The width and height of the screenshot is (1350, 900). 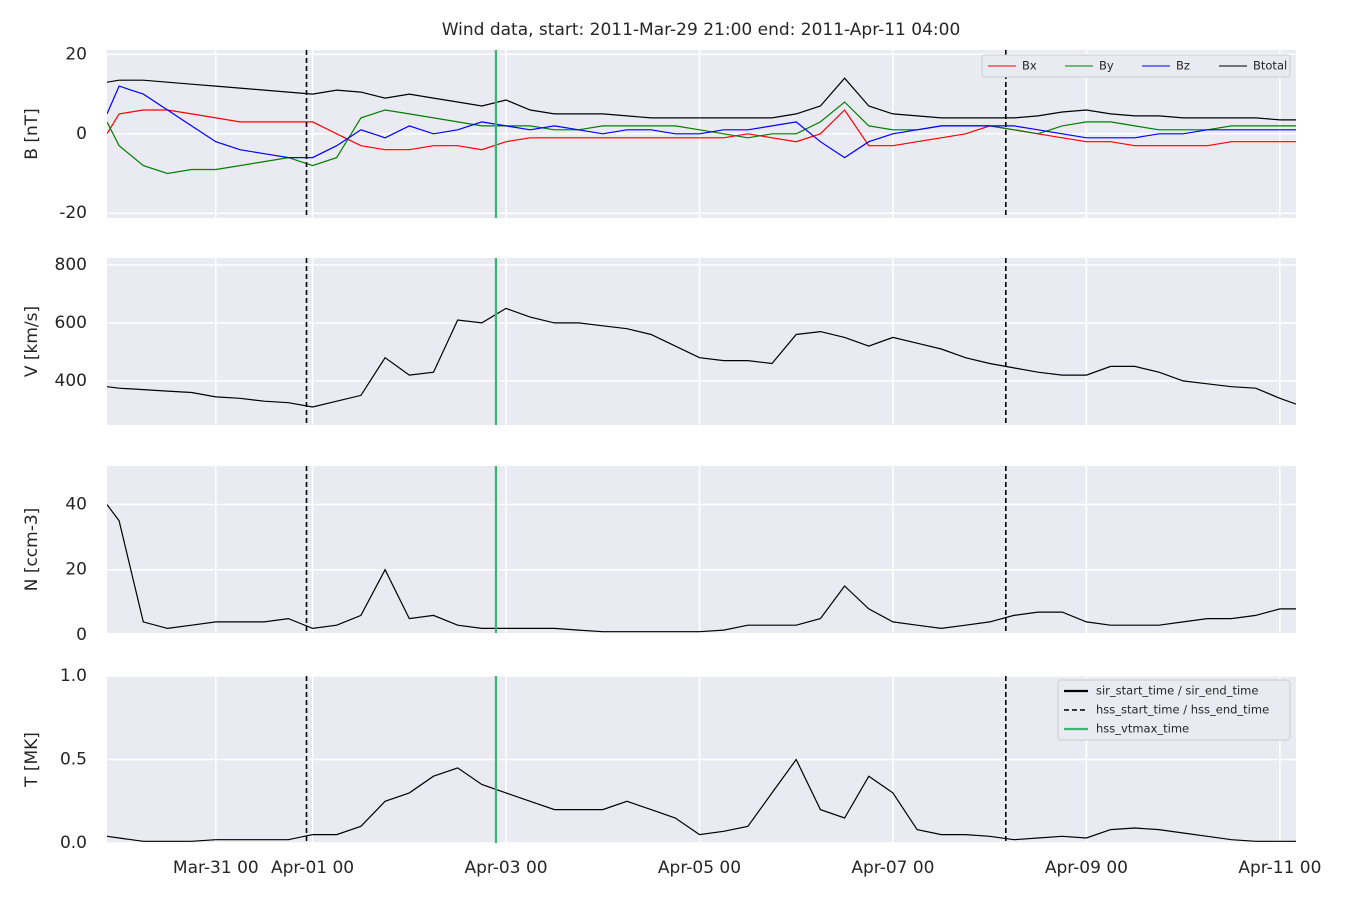 What do you see at coordinates (71, 265) in the screenshot?
I see `y-tick-label: 800` at bounding box center [71, 265].